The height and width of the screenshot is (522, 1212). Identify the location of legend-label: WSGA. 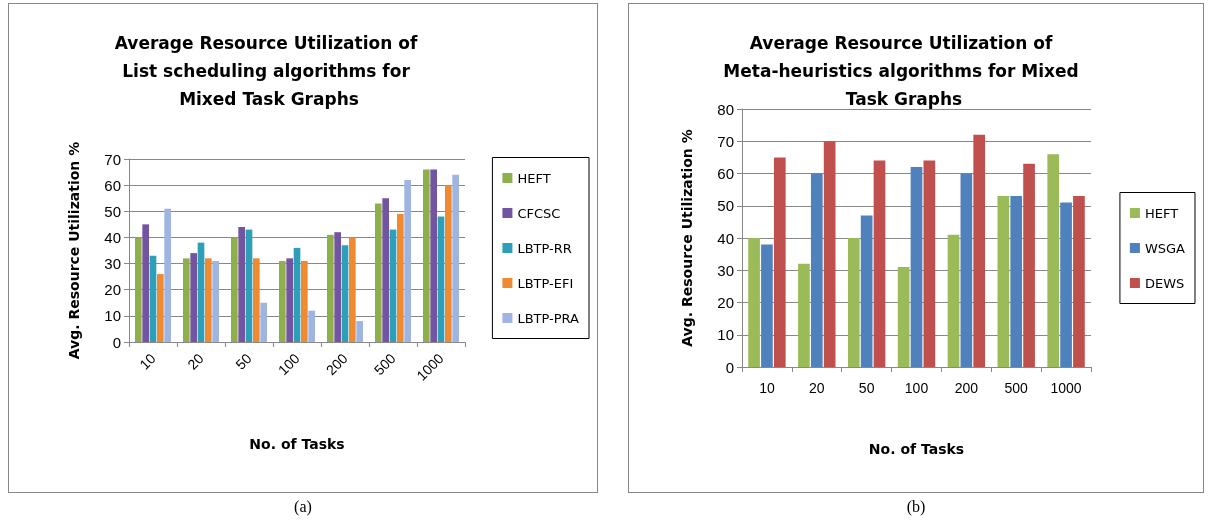
(1165, 248).